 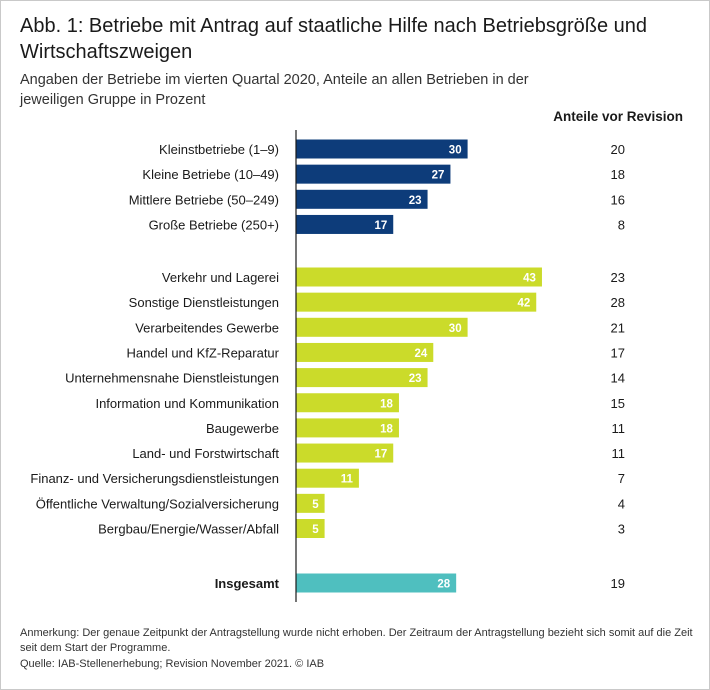 What do you see at coordinates (347, 480) in the screenshot?
I see `bar-value-label: 11` at bounding box center [347, 480].